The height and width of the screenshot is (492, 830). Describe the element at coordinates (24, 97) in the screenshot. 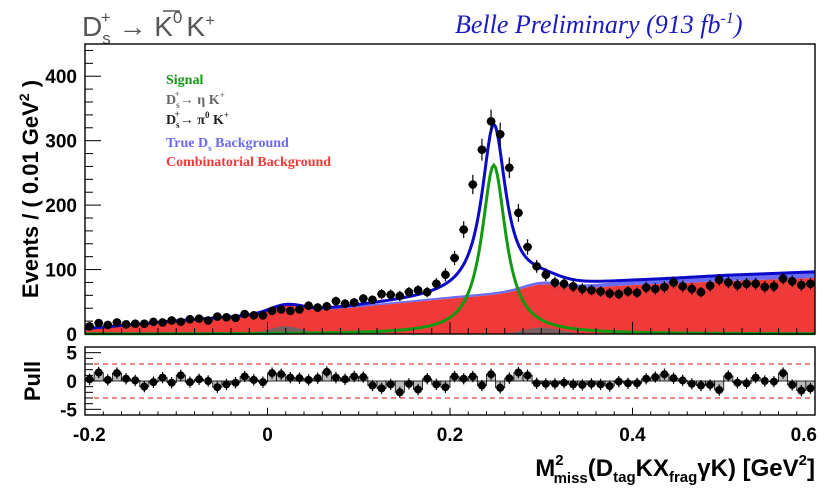

I see `ylabel-sup: 2` at that location.